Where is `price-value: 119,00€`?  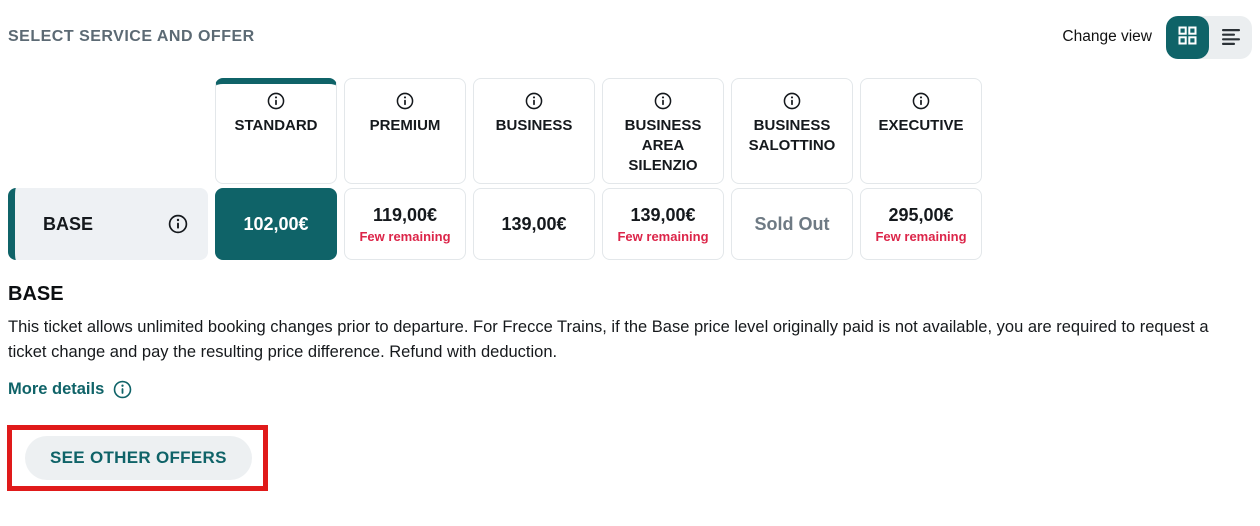
price-value: 119,00€ is located at coordinates (405, 214).